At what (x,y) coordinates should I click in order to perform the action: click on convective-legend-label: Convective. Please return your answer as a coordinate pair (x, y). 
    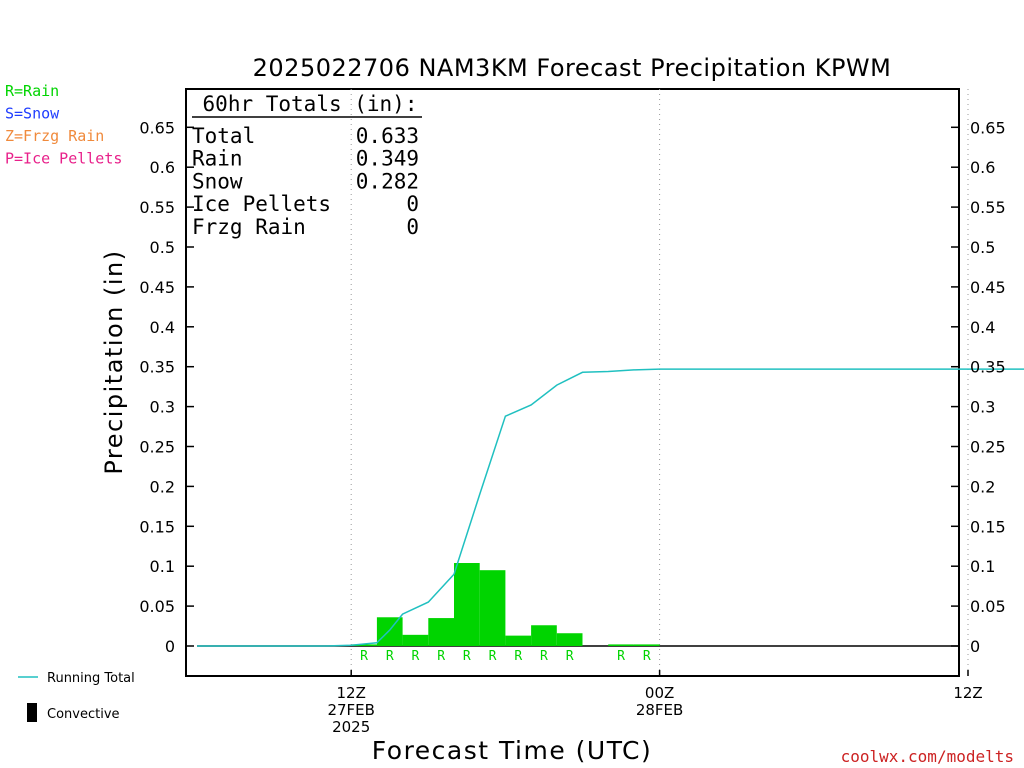
    Looking at the image, I should click on (83, 714).